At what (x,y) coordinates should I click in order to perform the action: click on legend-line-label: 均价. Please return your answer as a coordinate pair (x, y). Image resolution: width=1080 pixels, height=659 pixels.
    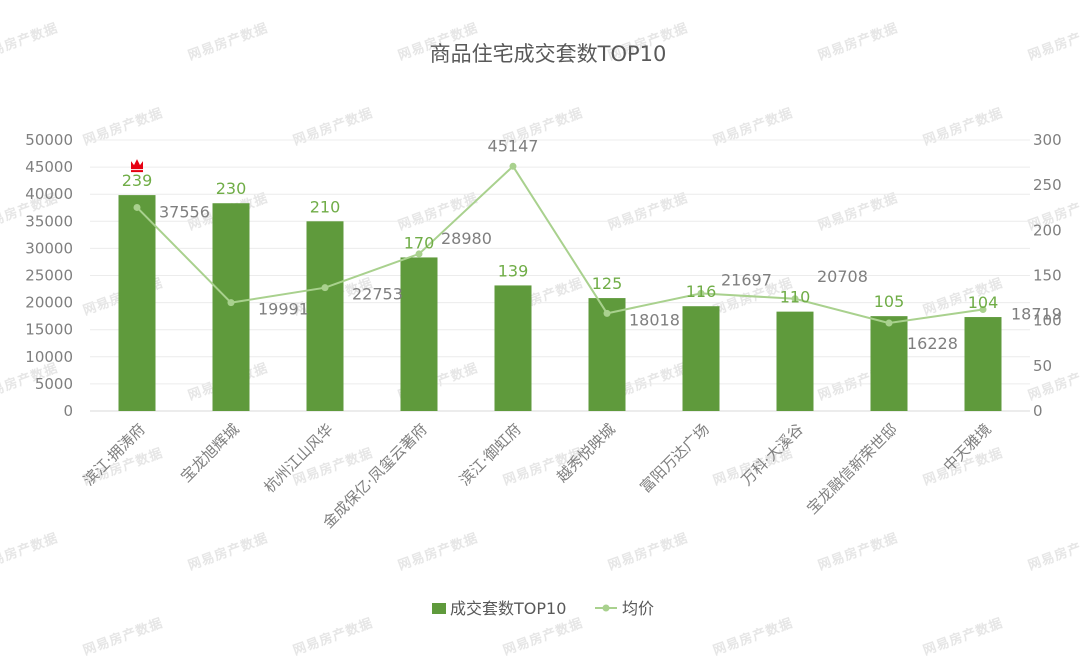
    Looking at the image, I should click on (638, 608).